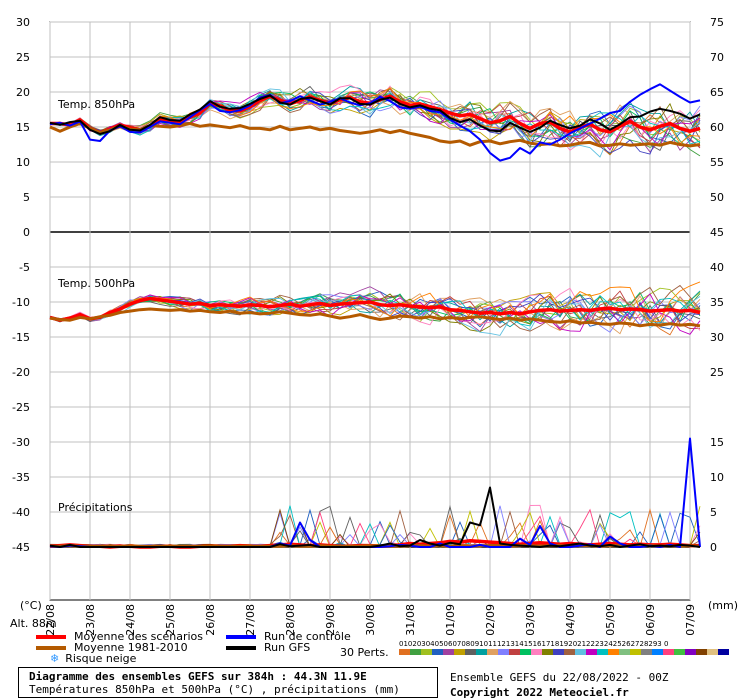 The width and height of the screenshot is (740, 700). I want to click on right-tick-label: 35, so click(717, 302).